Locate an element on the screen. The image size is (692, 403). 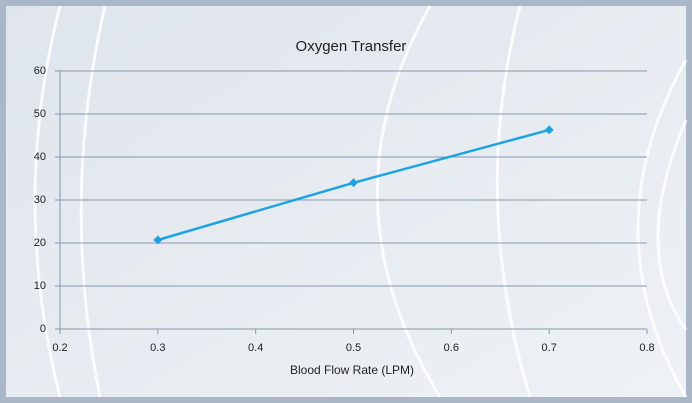
x-tick-label: 0.3 is located at coordinates (157, 348).